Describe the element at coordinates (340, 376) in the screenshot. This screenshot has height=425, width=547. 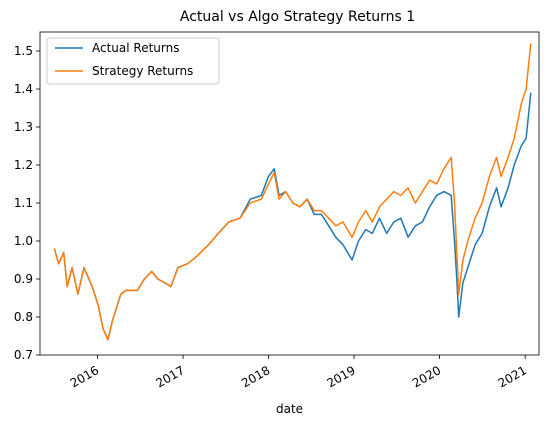
I see `x-tick-label: 2019` at that location.